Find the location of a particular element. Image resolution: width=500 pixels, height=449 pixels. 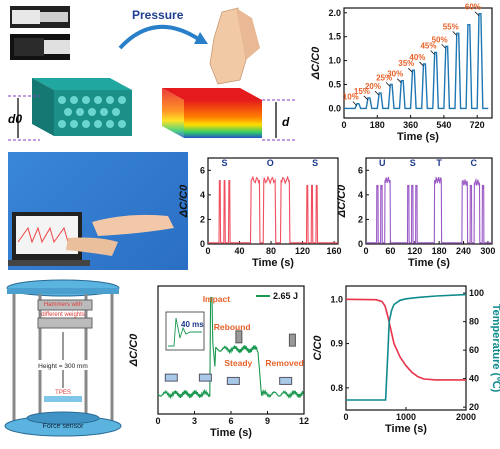

x-tick-label: 60 is located at coordinates (390, 251).